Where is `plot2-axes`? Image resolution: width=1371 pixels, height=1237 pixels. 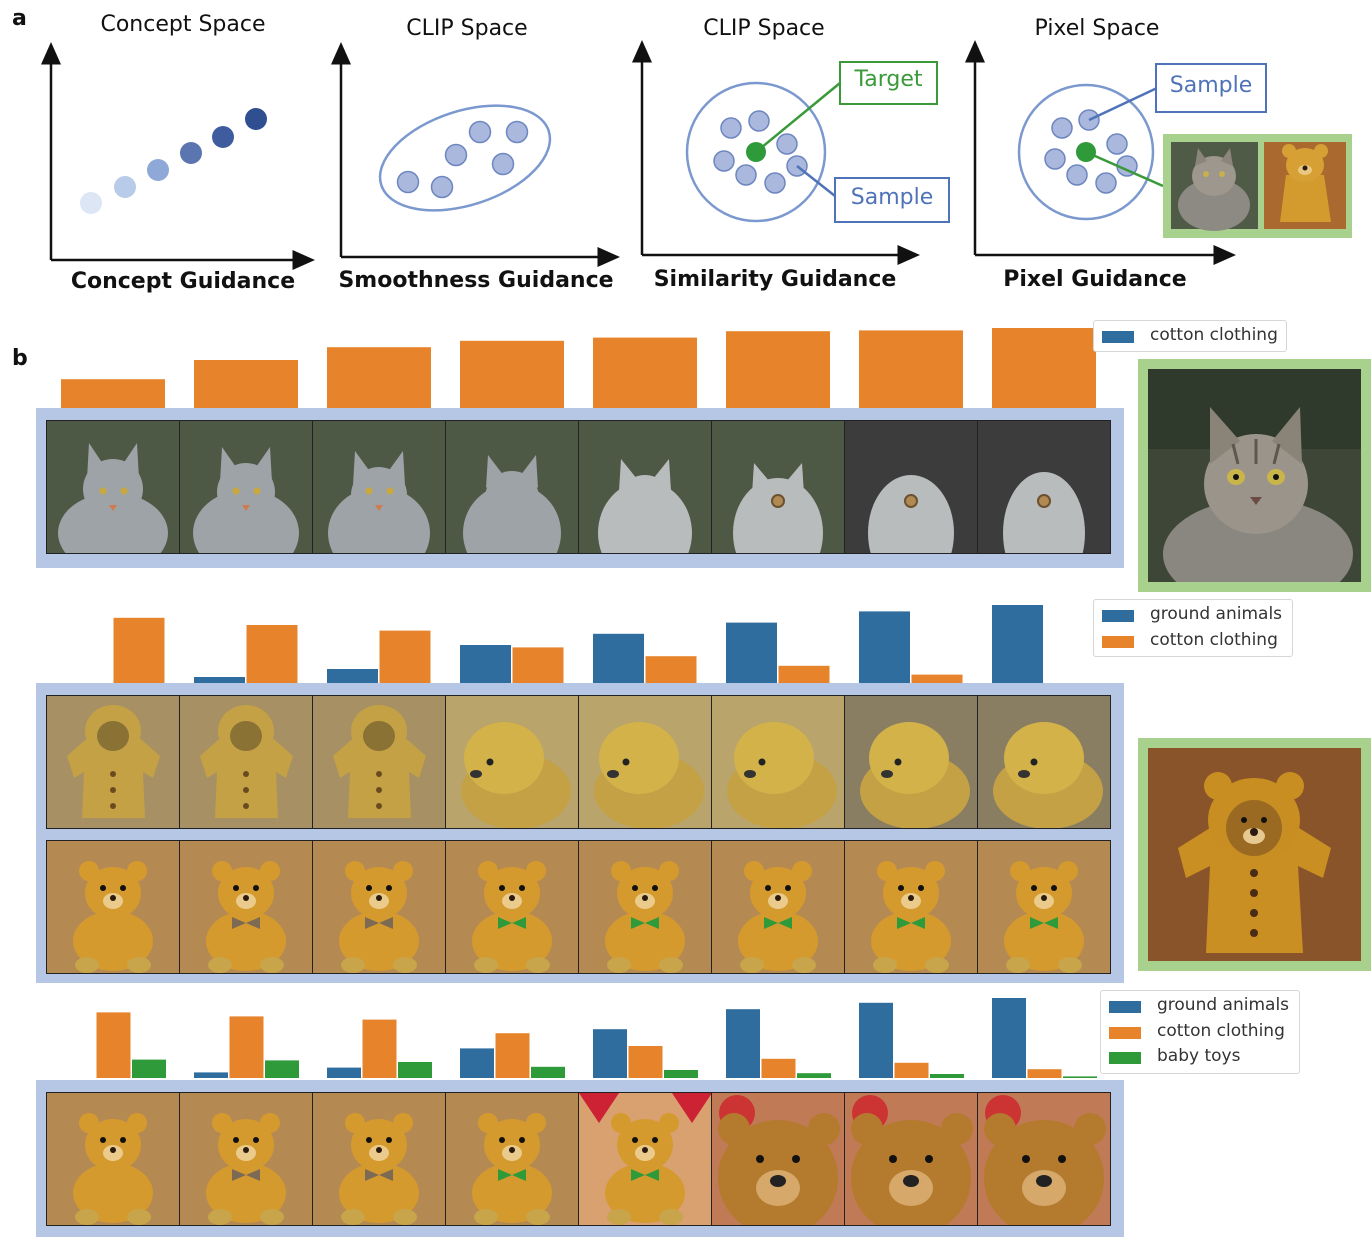
plot2-axes is located at coordinates (475, 154).